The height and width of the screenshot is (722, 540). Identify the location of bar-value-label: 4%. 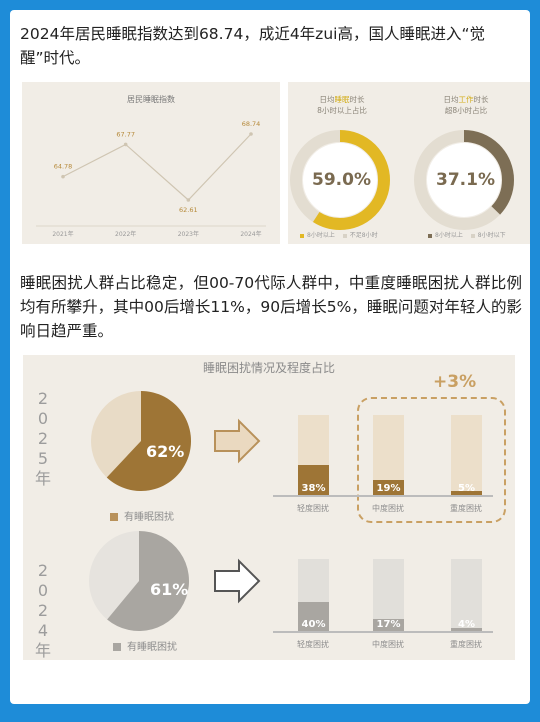
(466, 624).